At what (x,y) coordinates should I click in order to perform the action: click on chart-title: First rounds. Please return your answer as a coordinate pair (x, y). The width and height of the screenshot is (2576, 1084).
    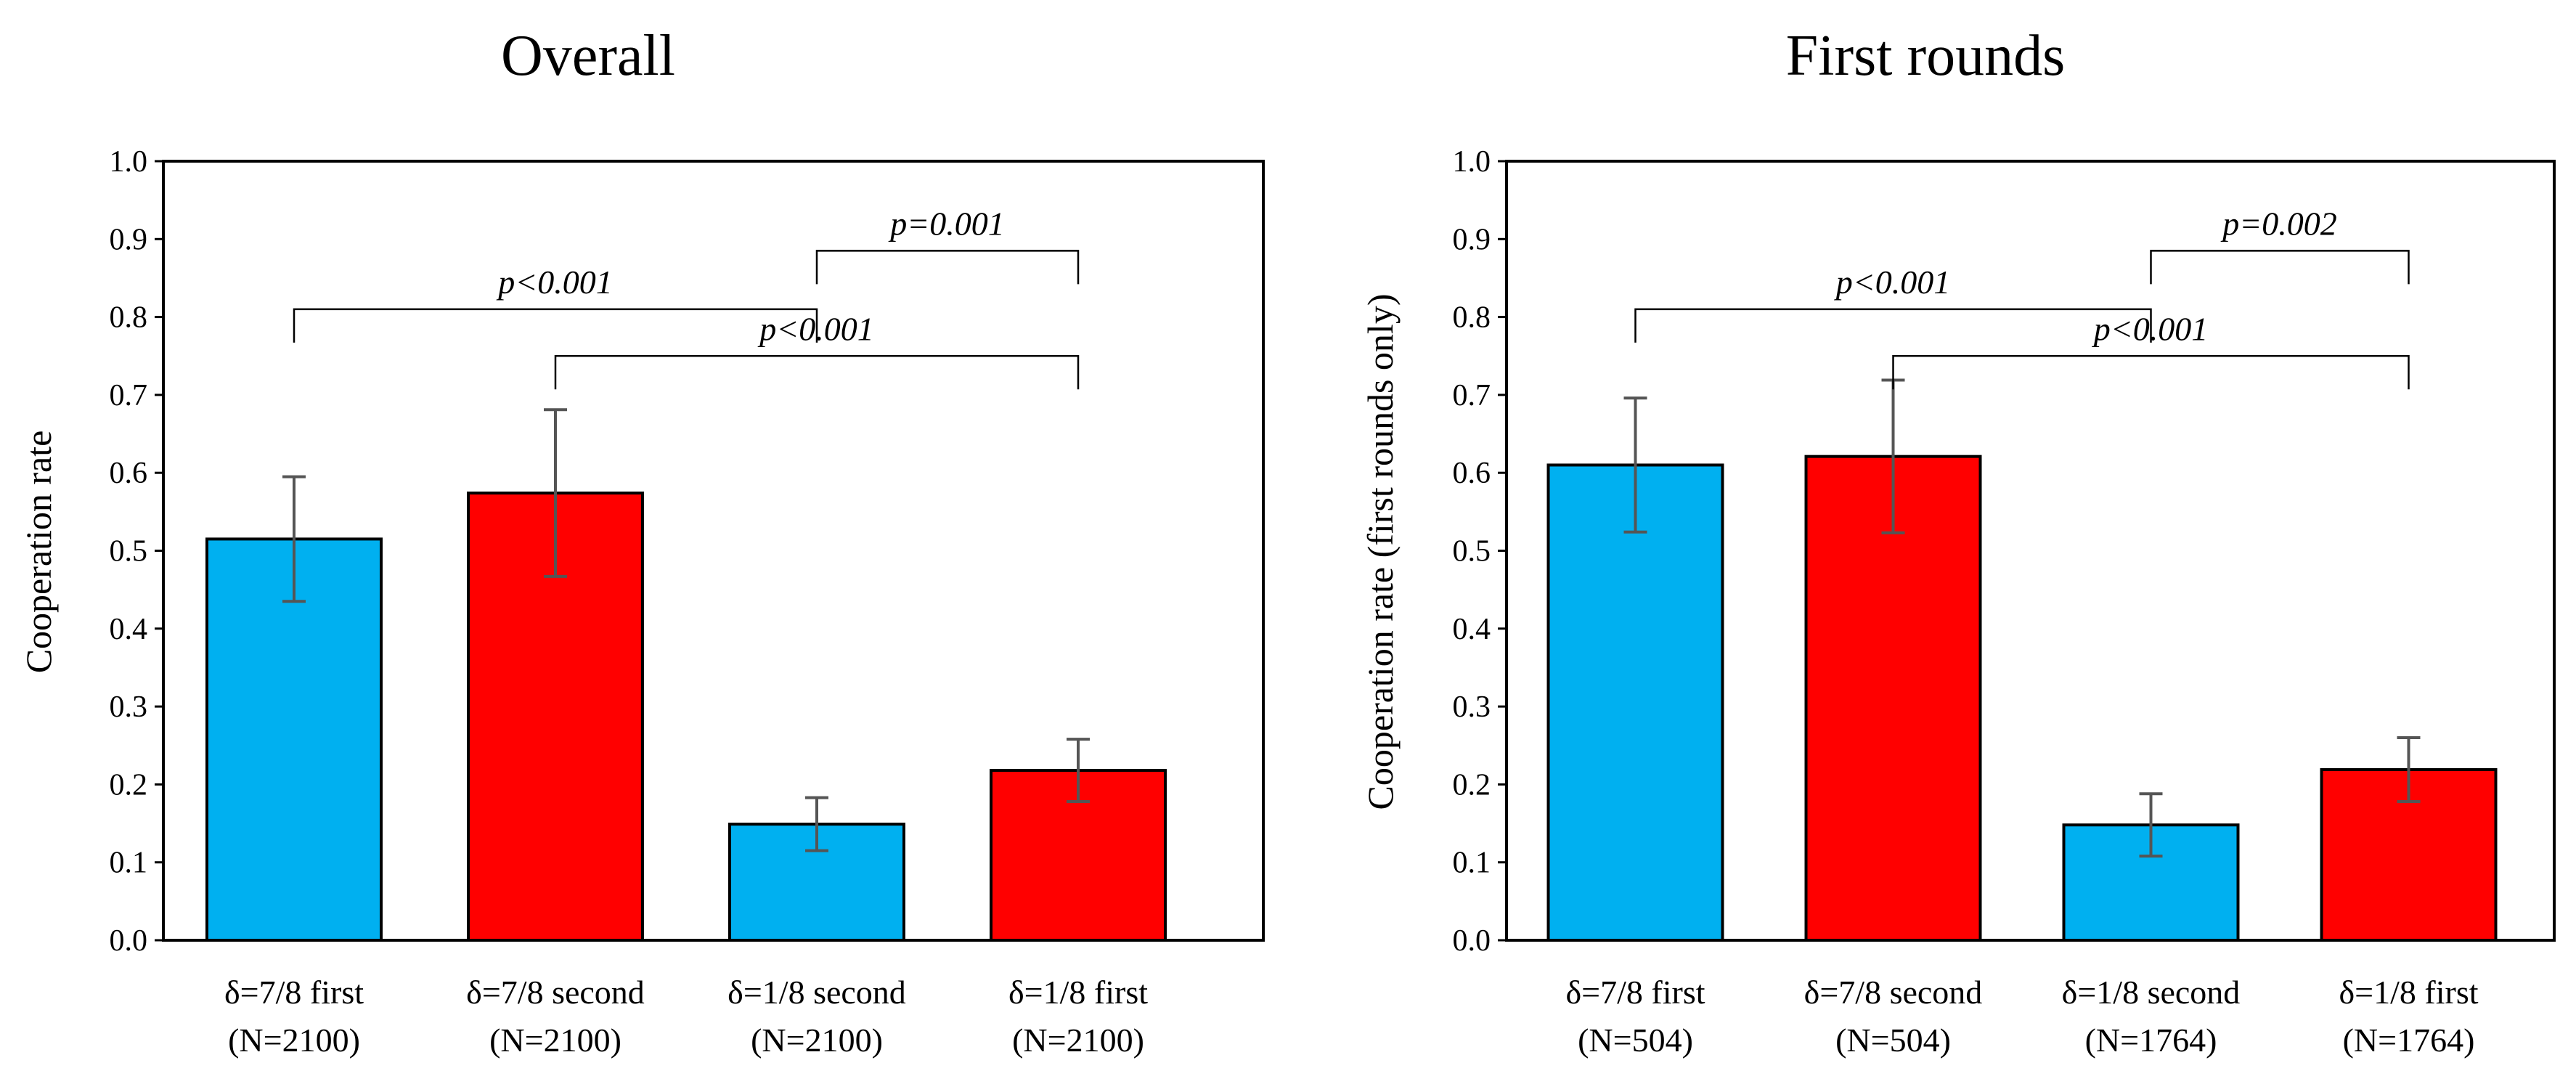
    Looking at the image, I should click on (1926, 56).